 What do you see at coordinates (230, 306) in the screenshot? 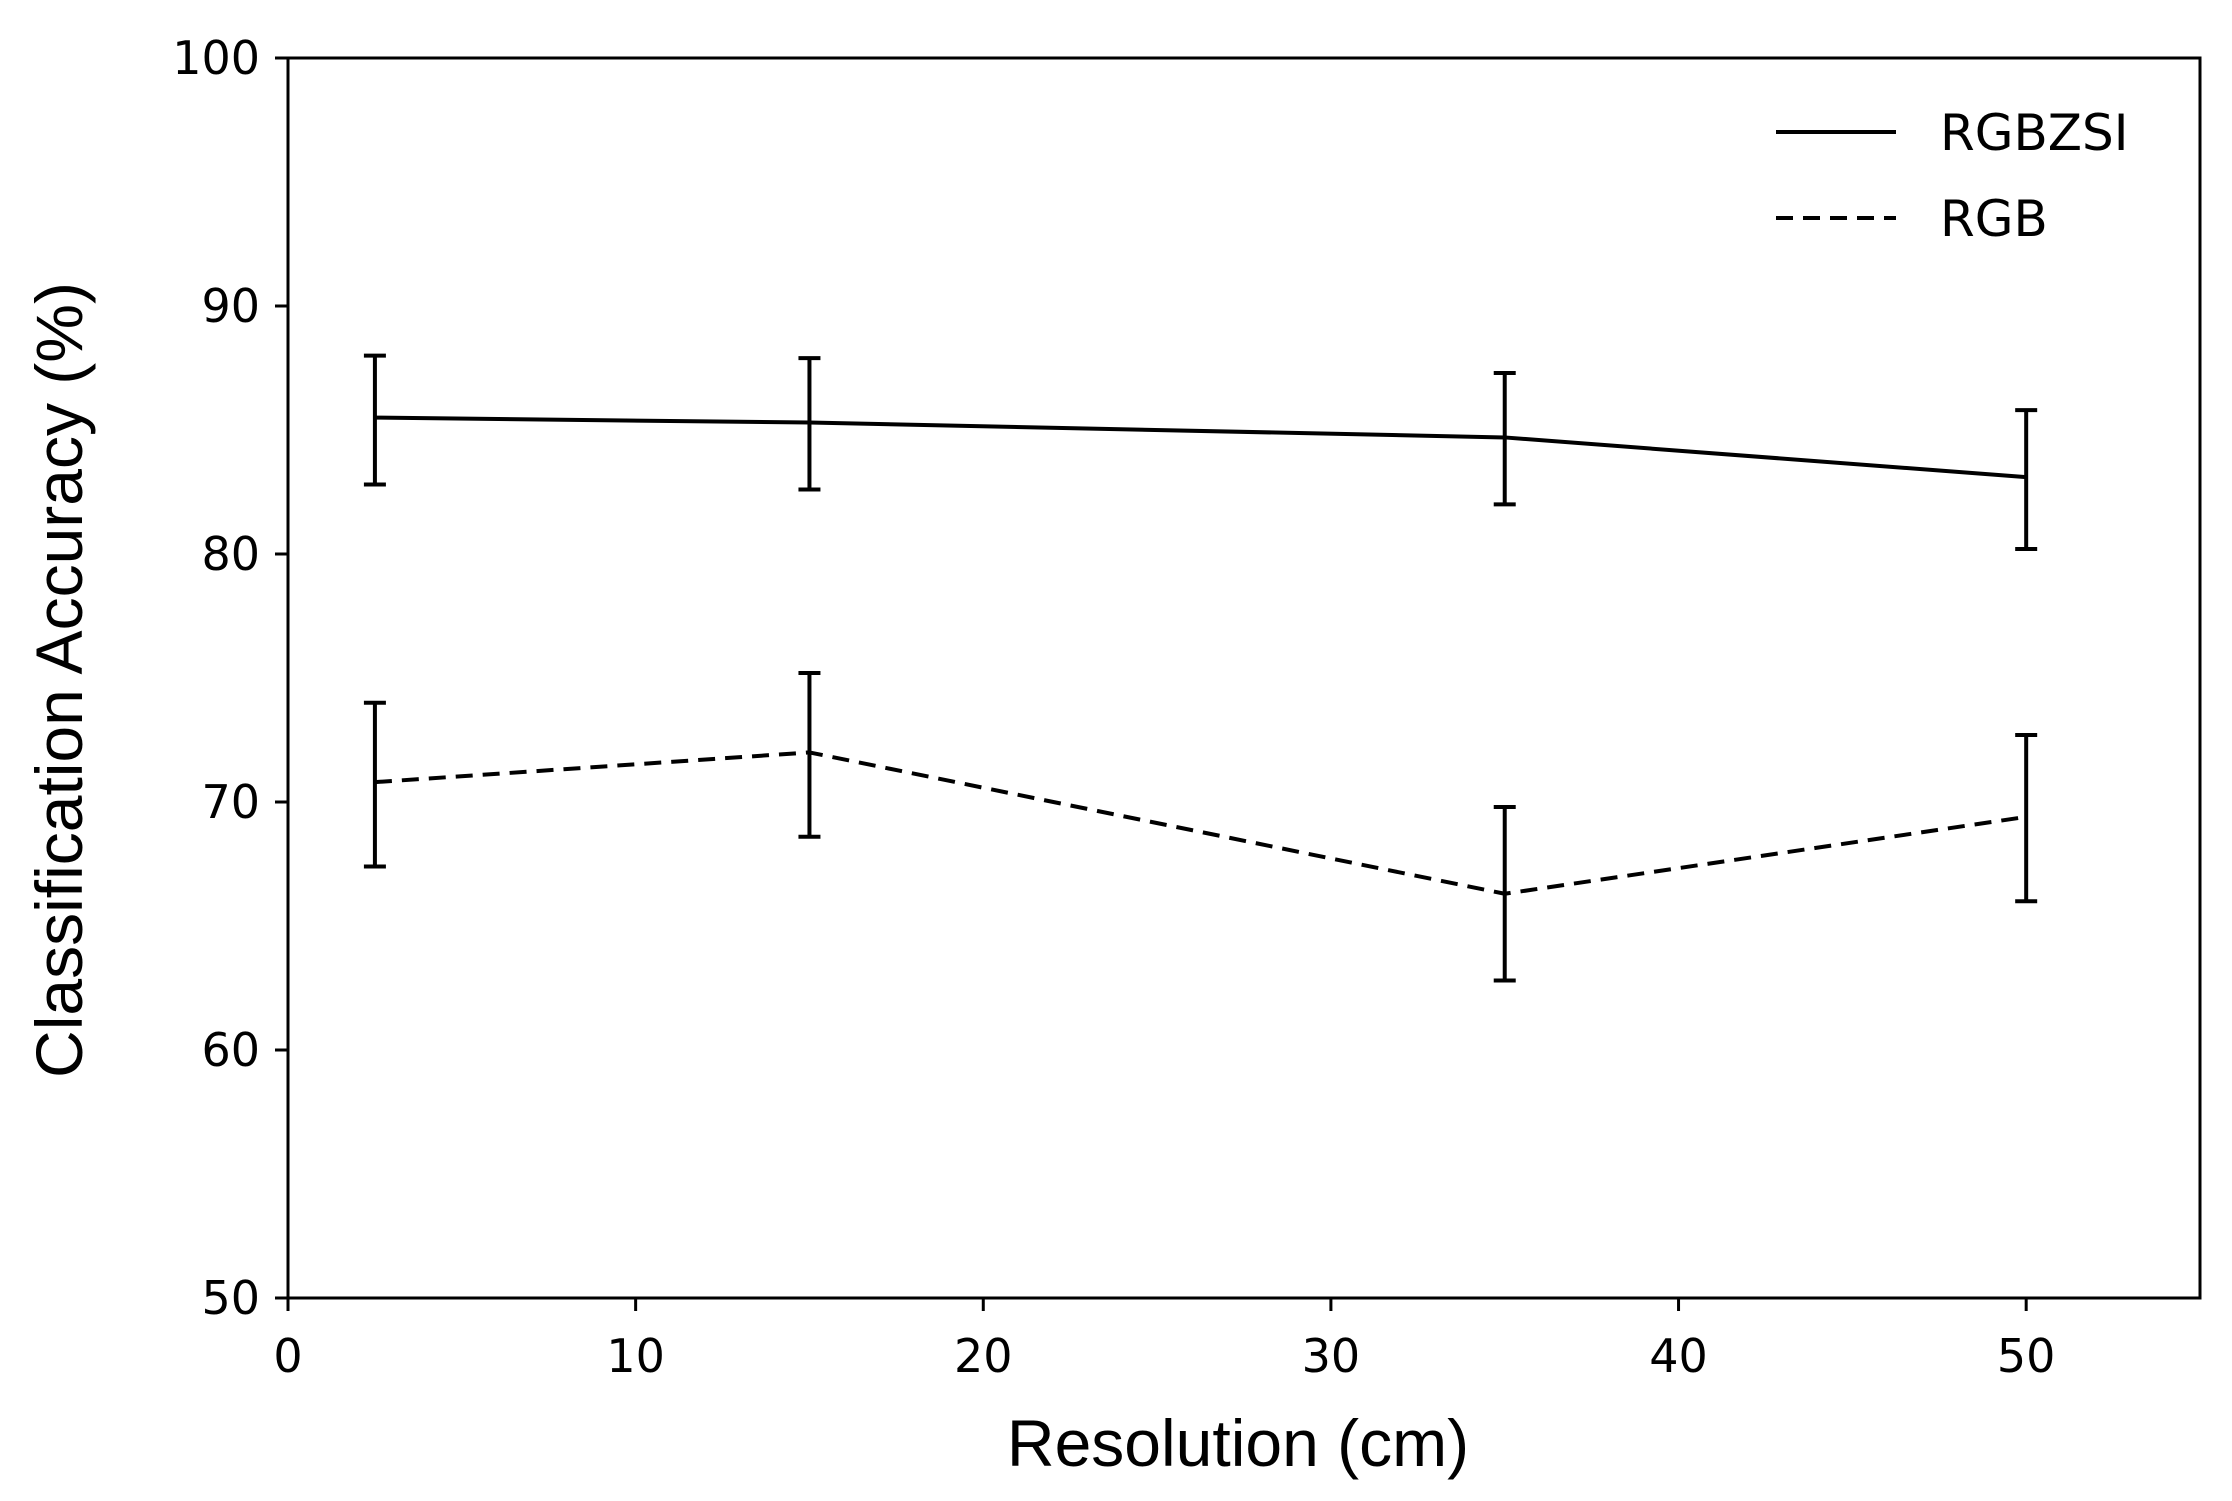
I see `y-tick-label: 90` at bounding box center [230, 306].